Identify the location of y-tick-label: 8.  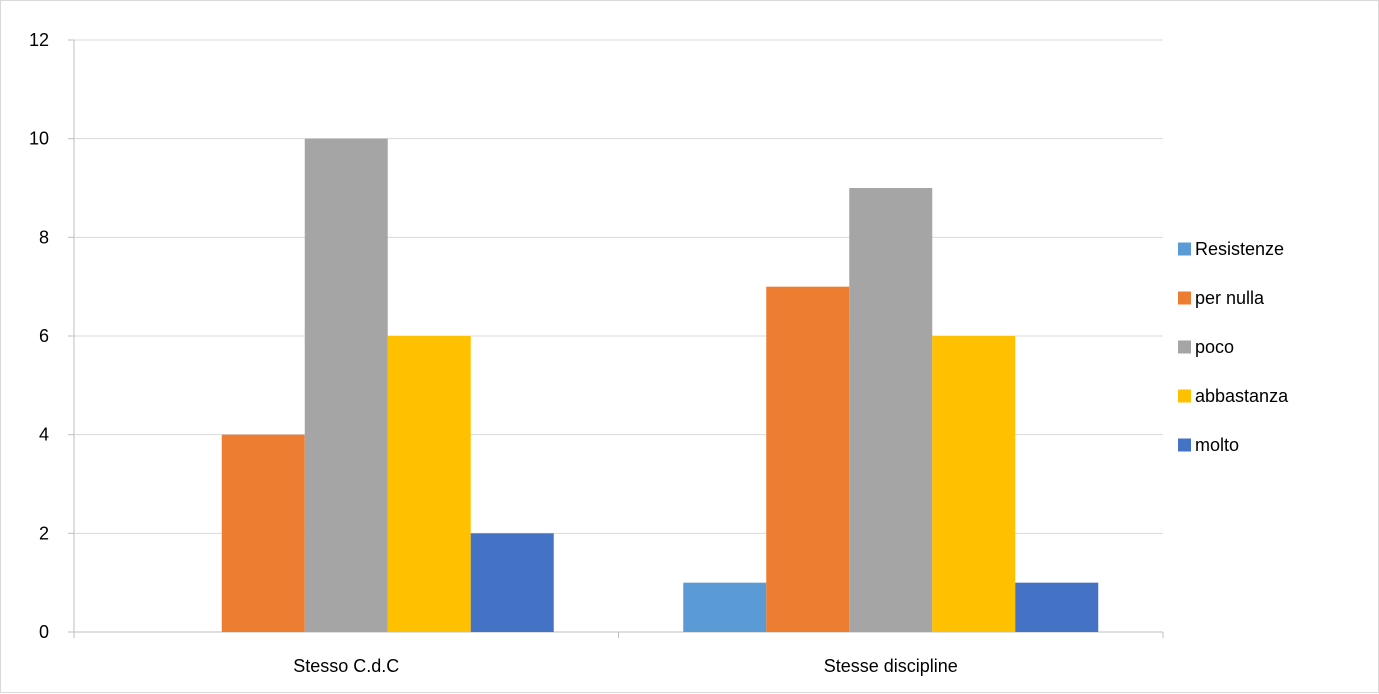
(44, 237).